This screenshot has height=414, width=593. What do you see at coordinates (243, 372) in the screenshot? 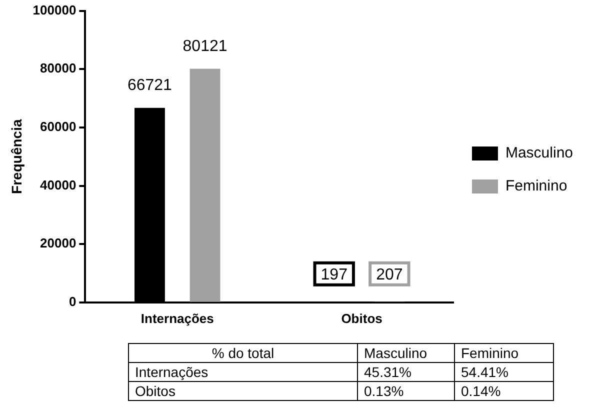
I see `text: Internações` at bounding box center [243, 372].